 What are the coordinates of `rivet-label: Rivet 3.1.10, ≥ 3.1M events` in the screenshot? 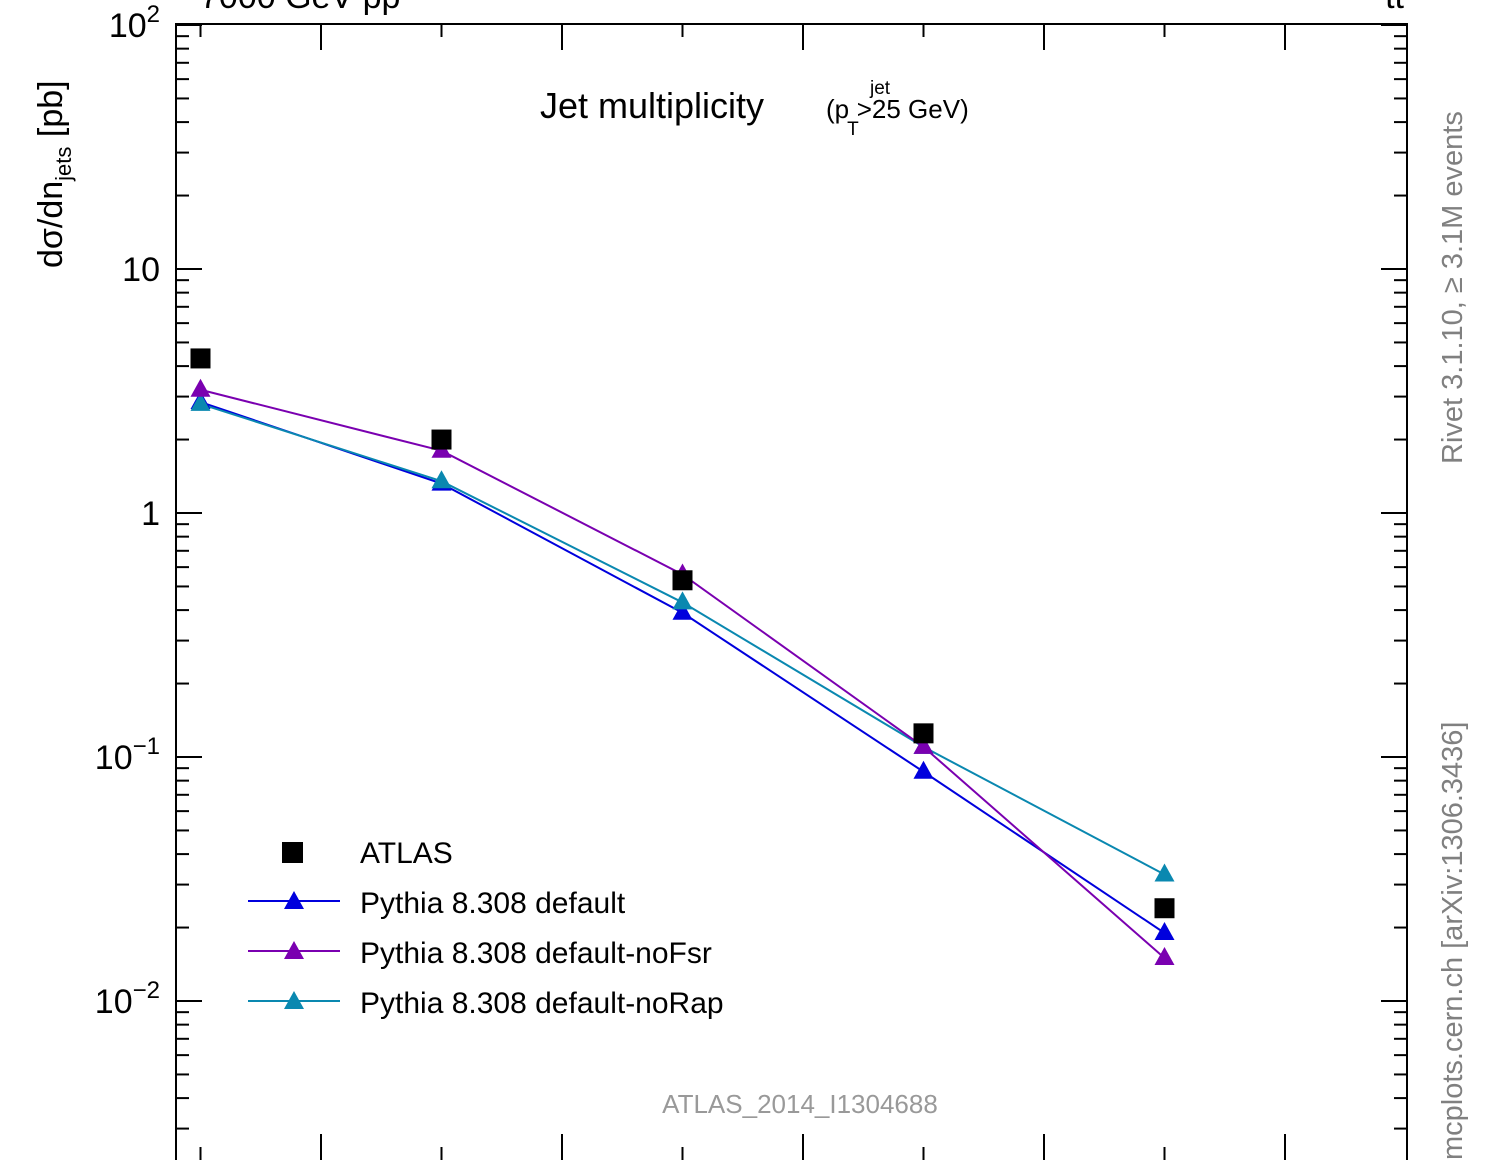 It's located at (1453, 287).